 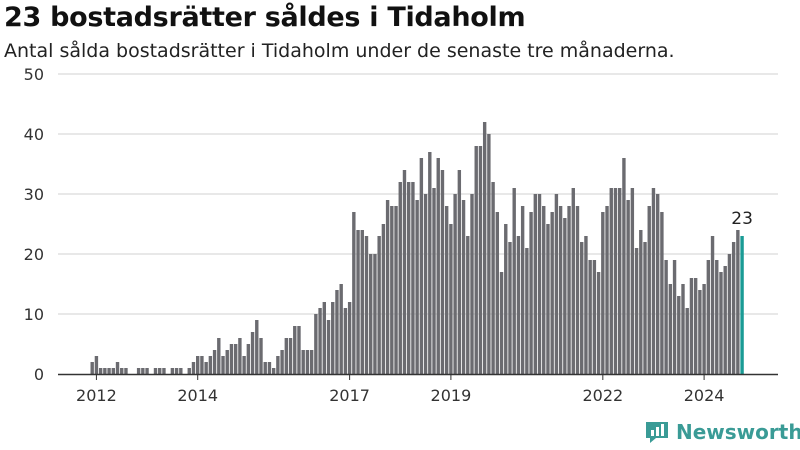 What do you see at coordinates (39, 374) in the screenshot?
I see `y-tick-label: 0` at bounding box center [39, 374].